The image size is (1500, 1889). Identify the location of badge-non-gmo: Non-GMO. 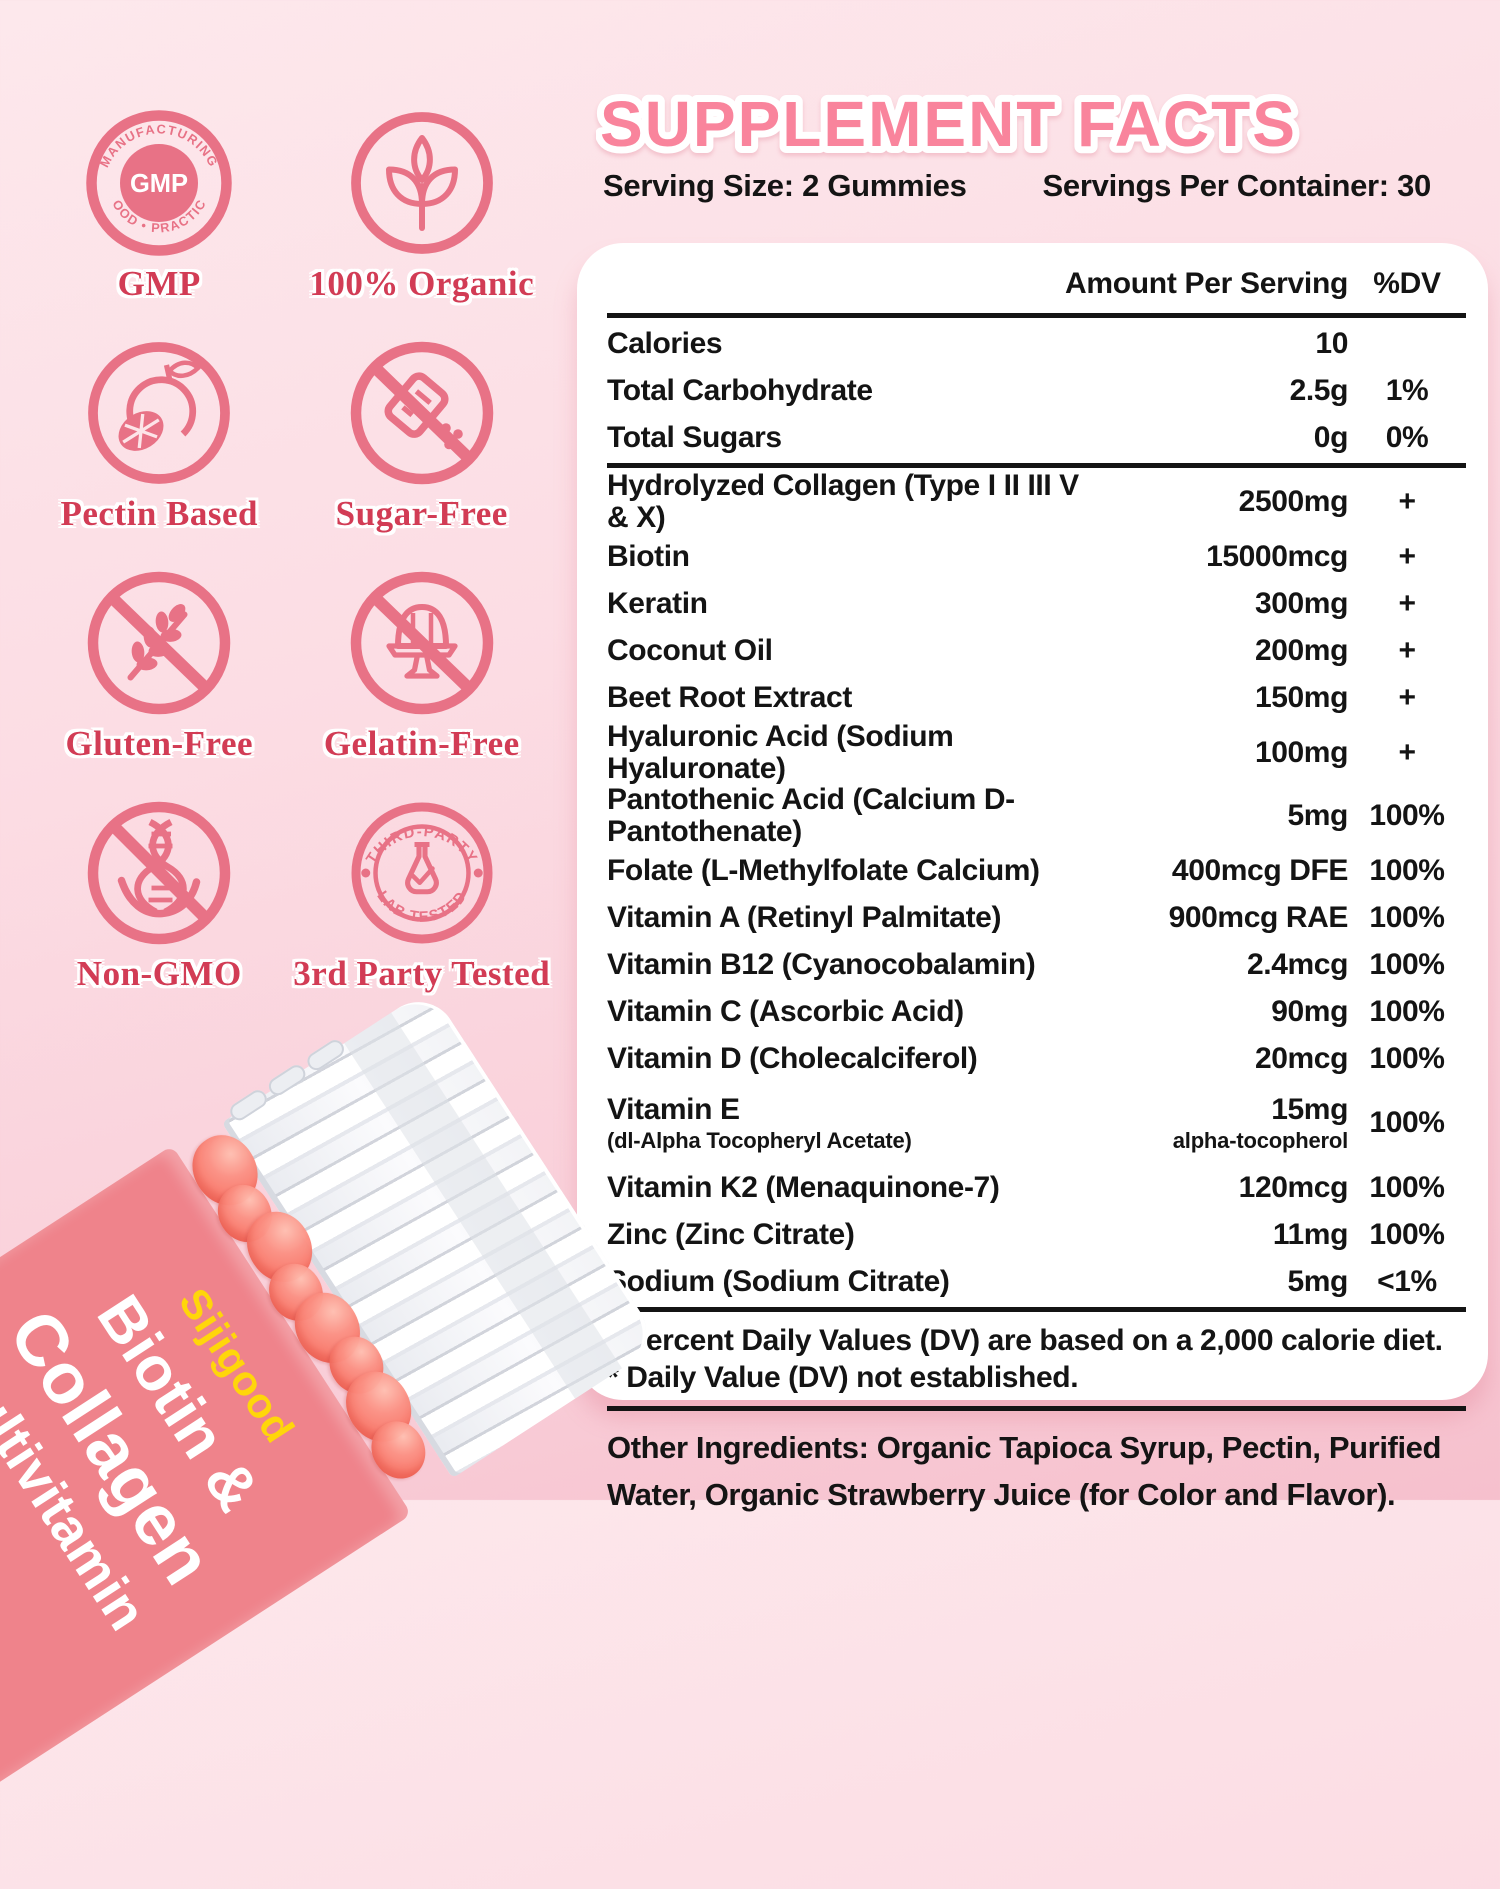
(159, 913).